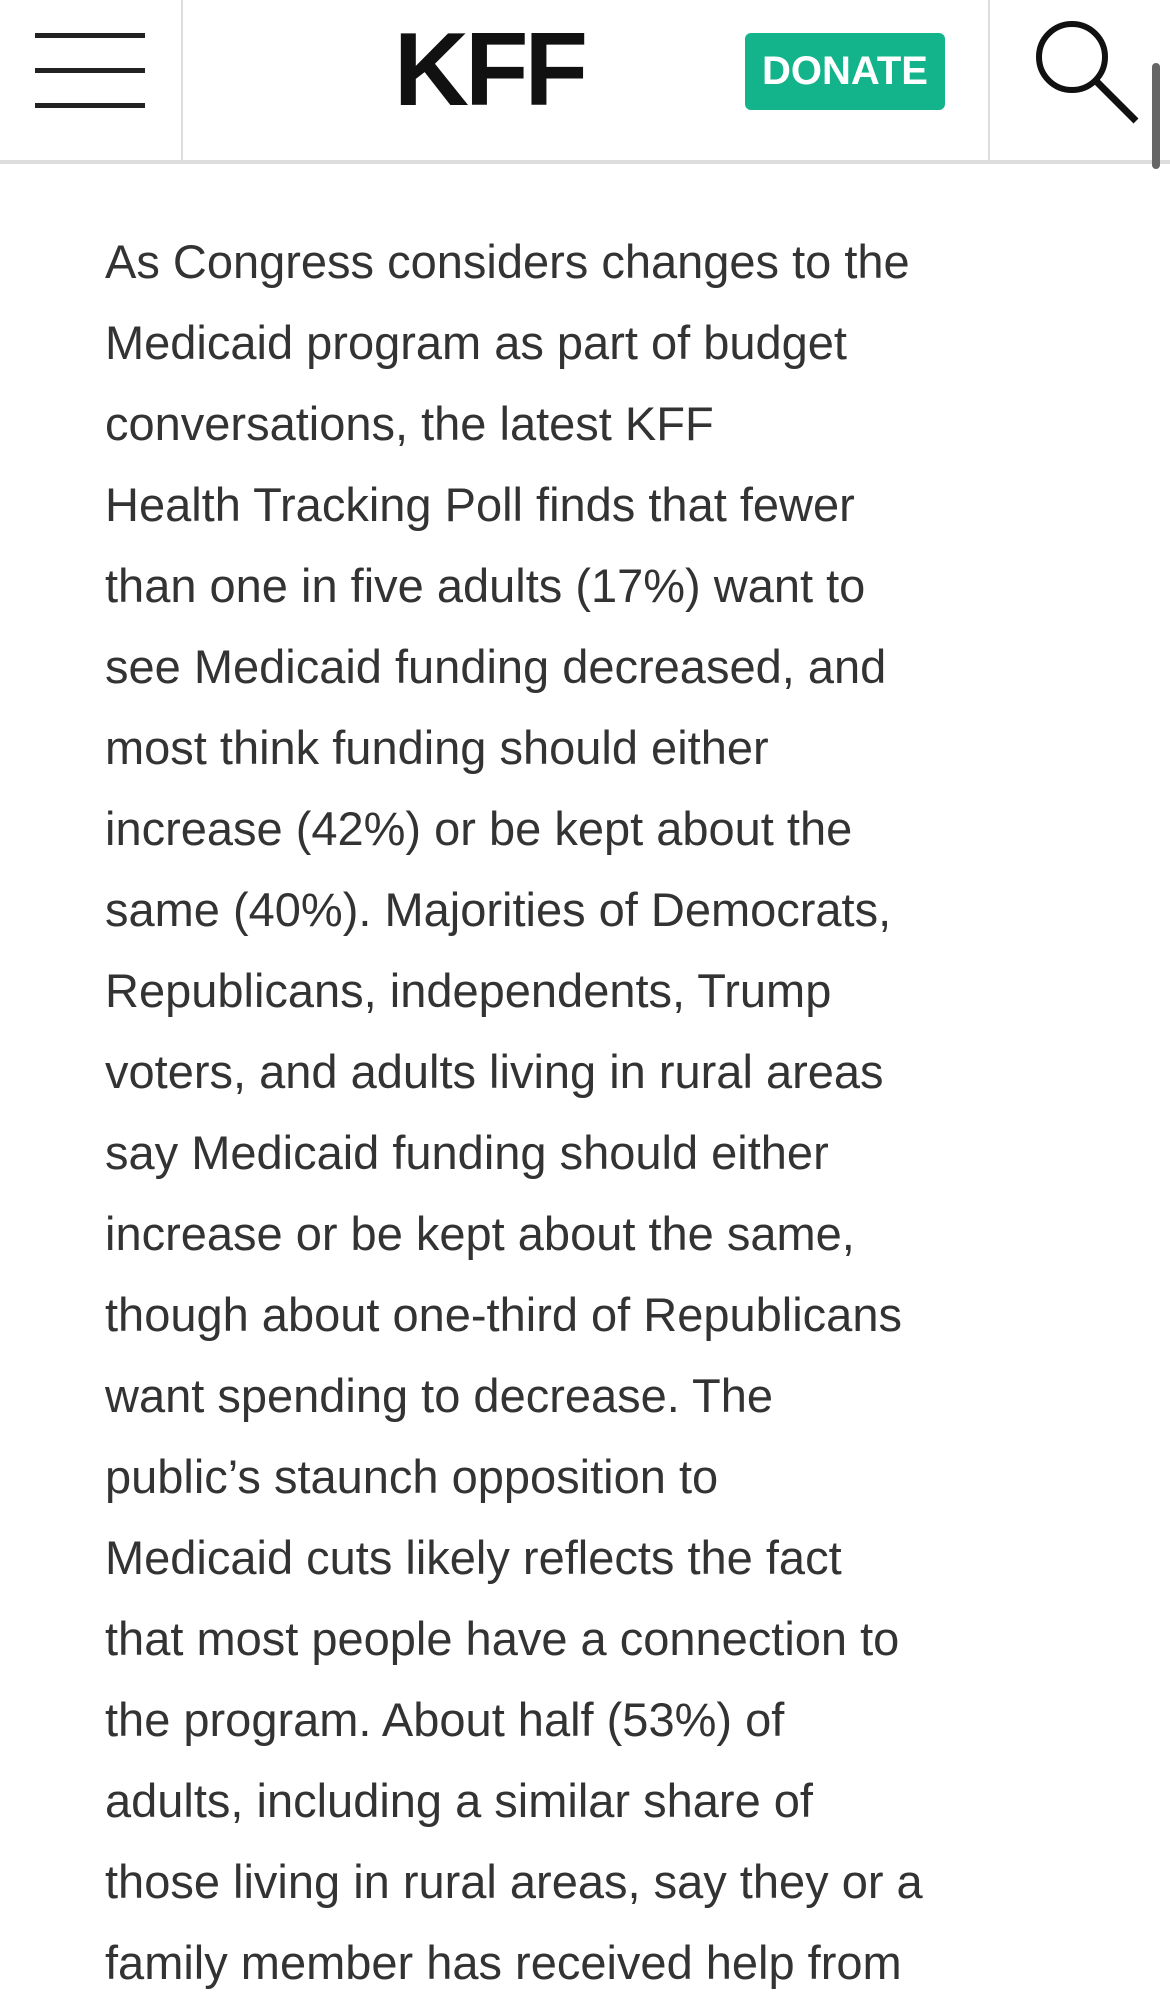  What do you see at coordinates (845, 71) in the screenshot?
I see `donate-button: DONATE` at bounding box center [845, 71].